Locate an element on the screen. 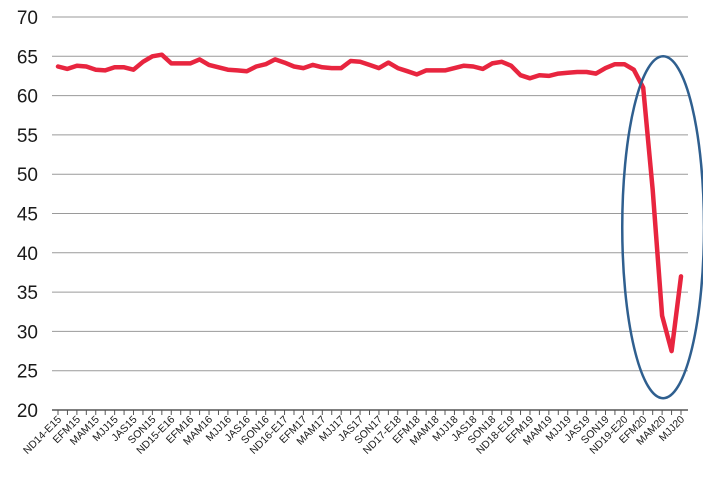 This screenshot has height=482, width=703. y-tick-label: 25 is located at coordinates (27, 372).